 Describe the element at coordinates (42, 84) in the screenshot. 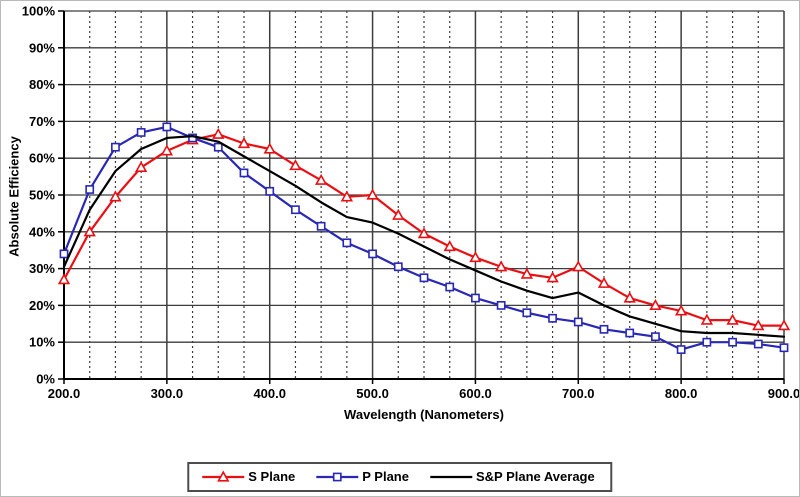

I see `y-tick-label: 80%` at that location.